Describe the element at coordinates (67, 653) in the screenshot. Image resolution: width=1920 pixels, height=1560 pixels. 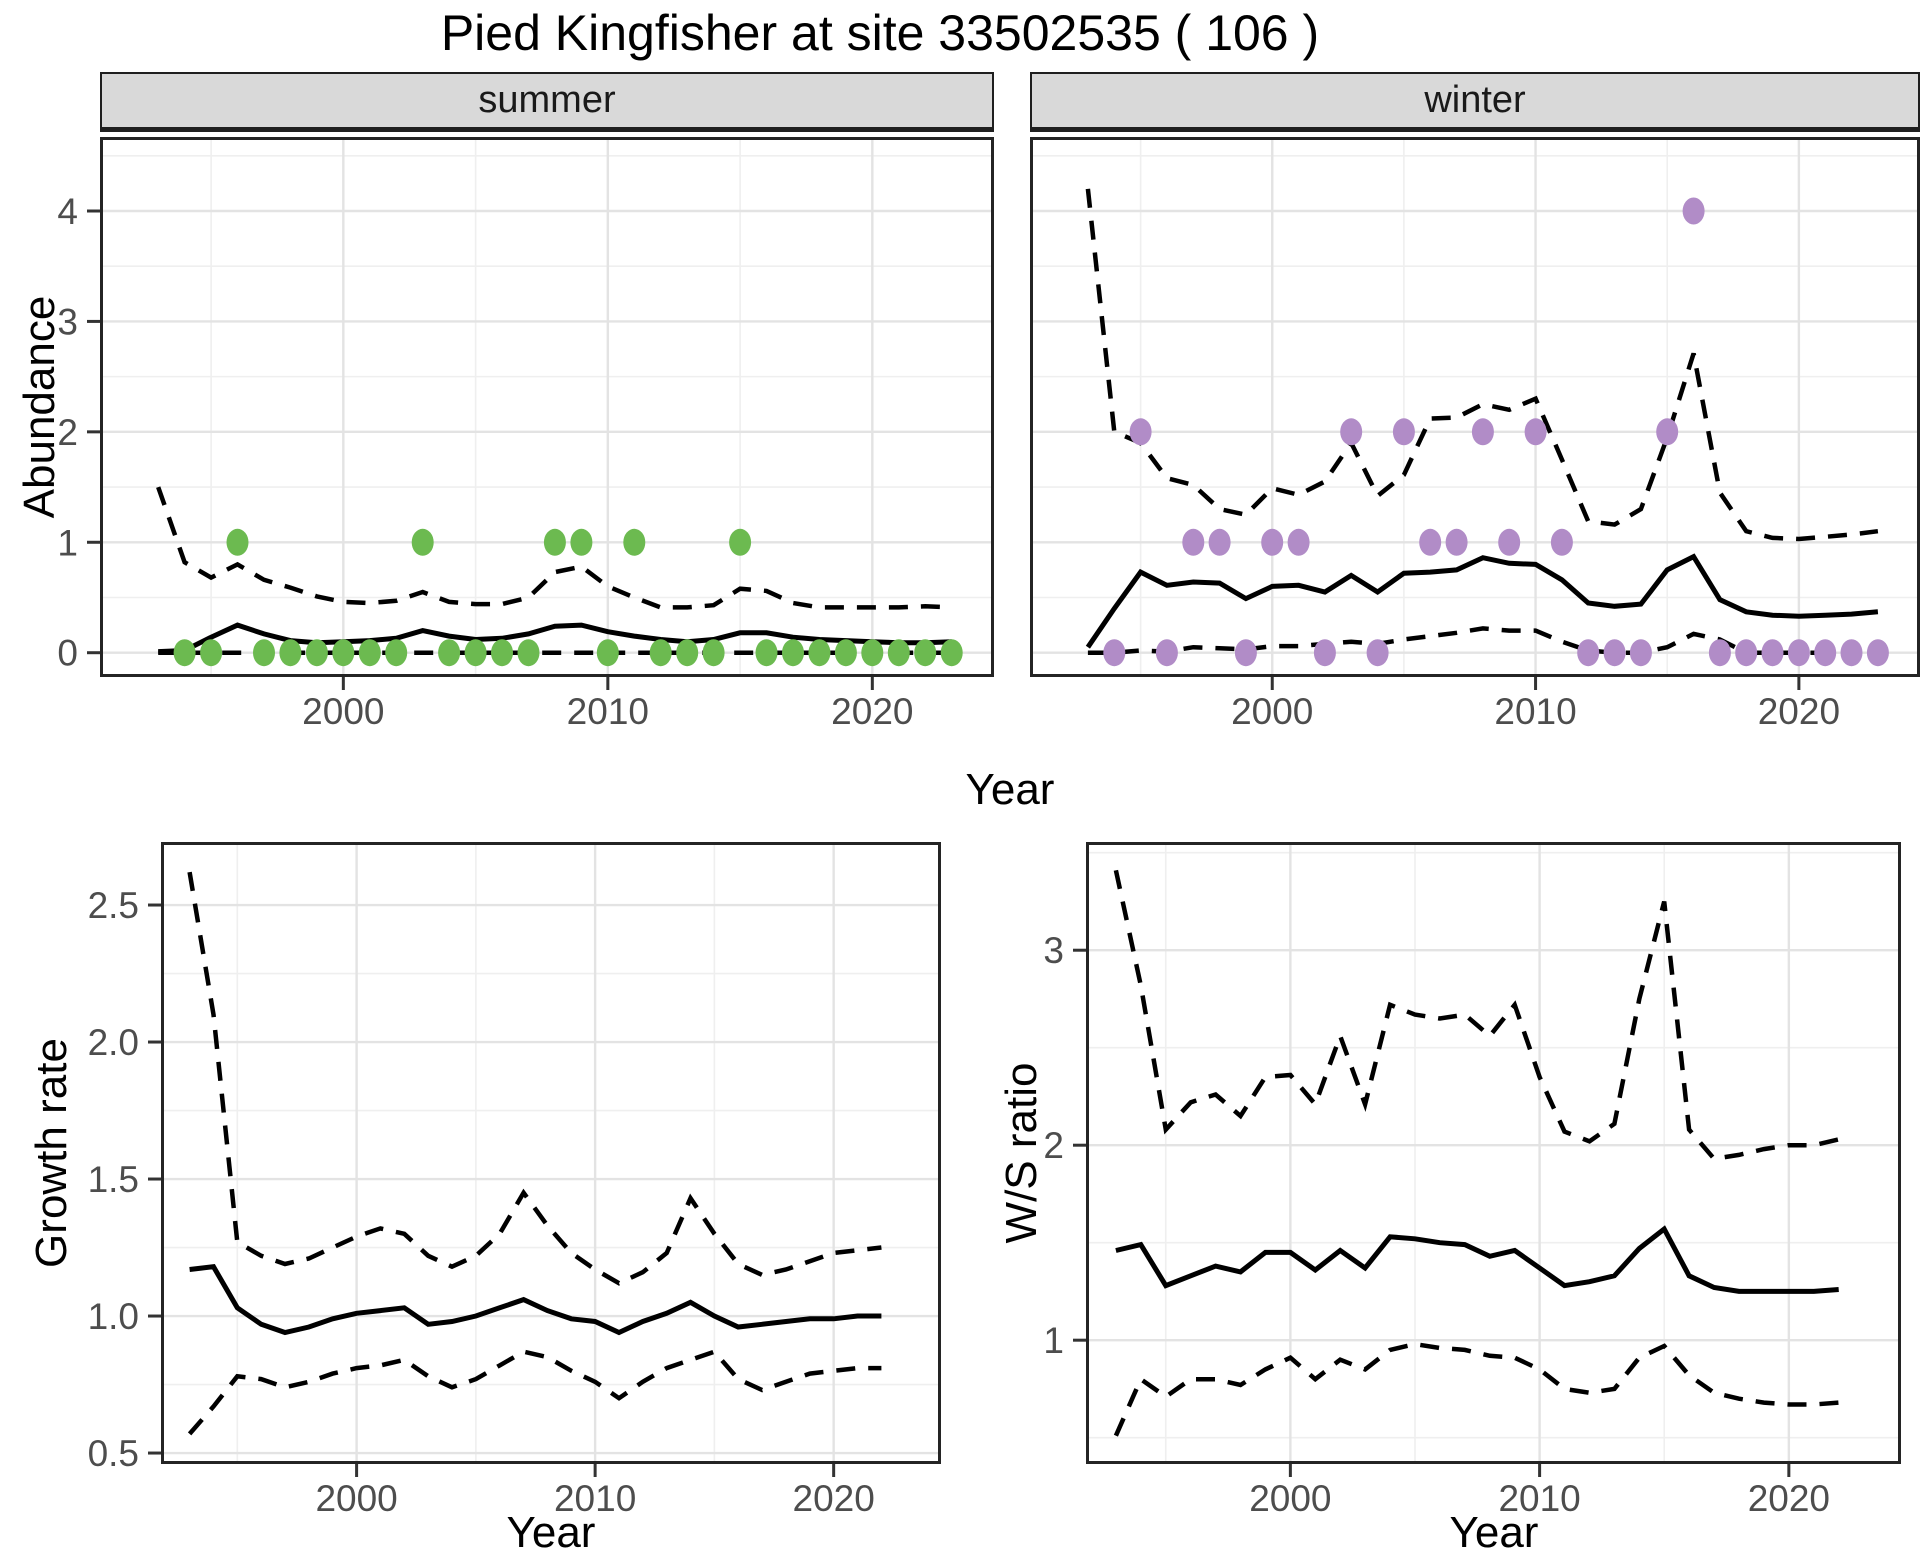
I see `y-tick-label: 0` at that location.